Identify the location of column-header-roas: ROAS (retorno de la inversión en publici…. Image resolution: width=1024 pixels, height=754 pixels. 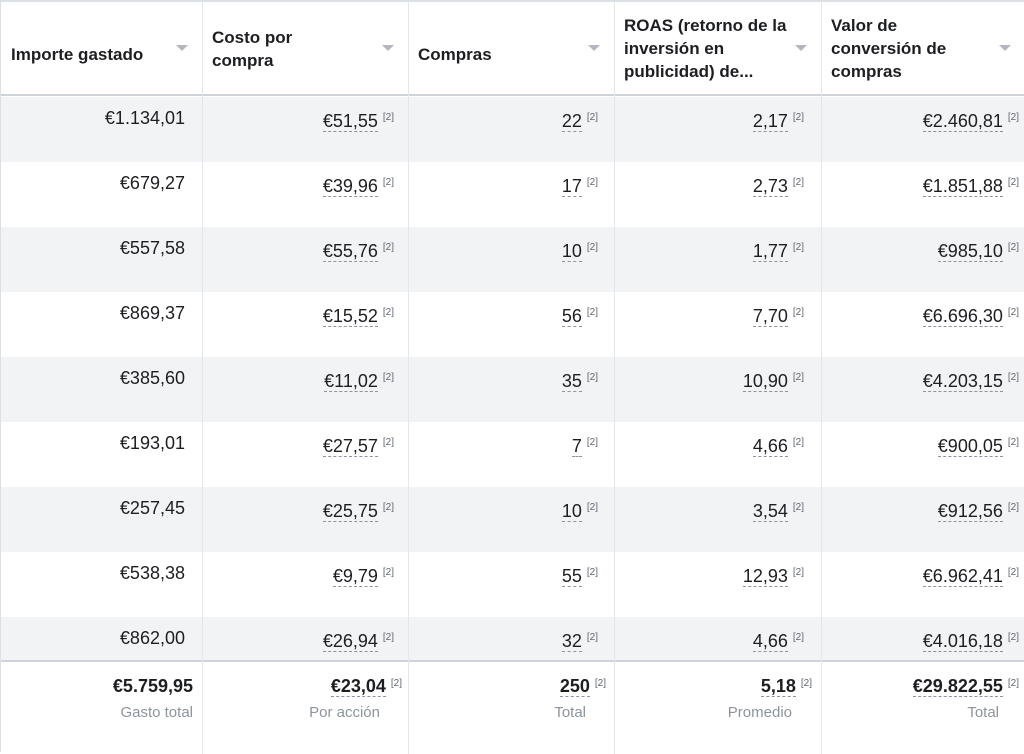
(717, 48).